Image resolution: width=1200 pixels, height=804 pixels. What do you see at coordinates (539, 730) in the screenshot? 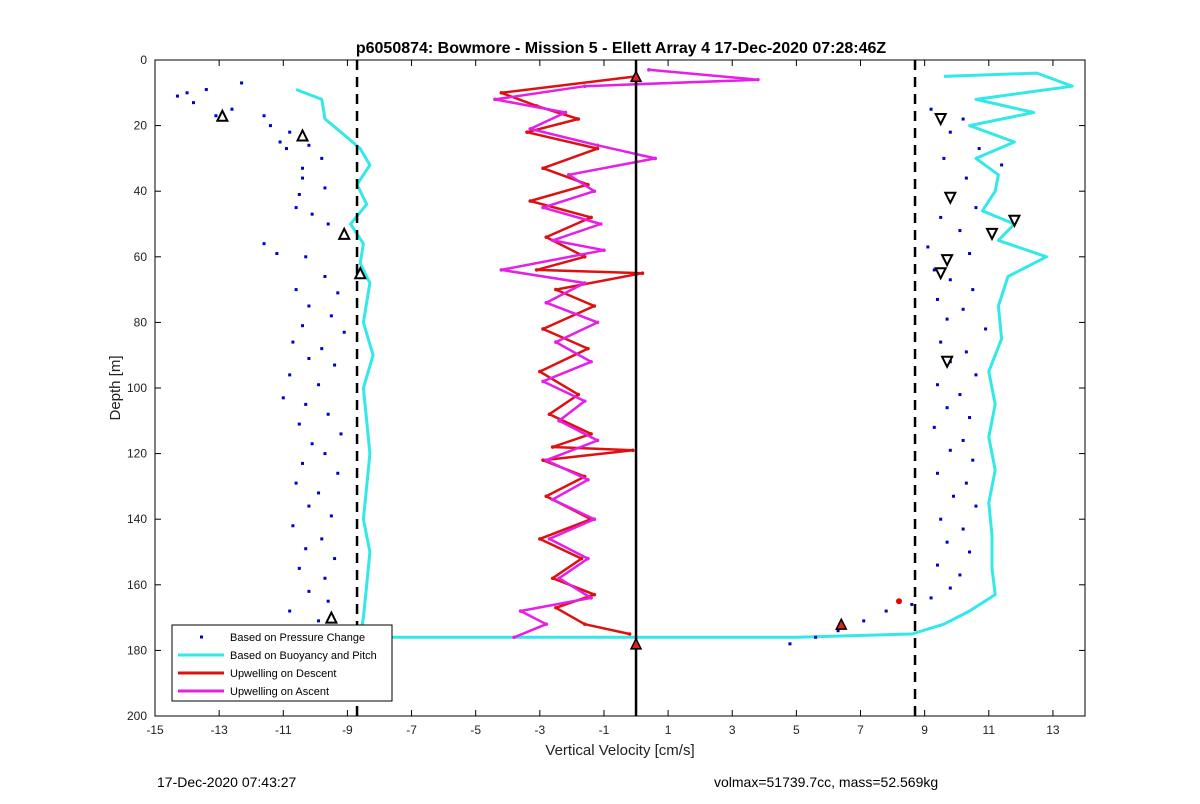
I see `x-tick-label: -3` at bounding box center [539, 730].